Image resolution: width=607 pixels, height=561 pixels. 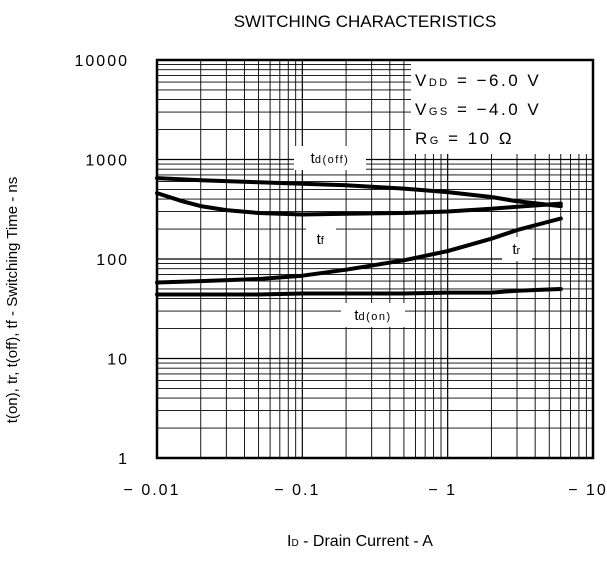 I want to click on y-tick-label: 1000, so click(x=107, y=161).